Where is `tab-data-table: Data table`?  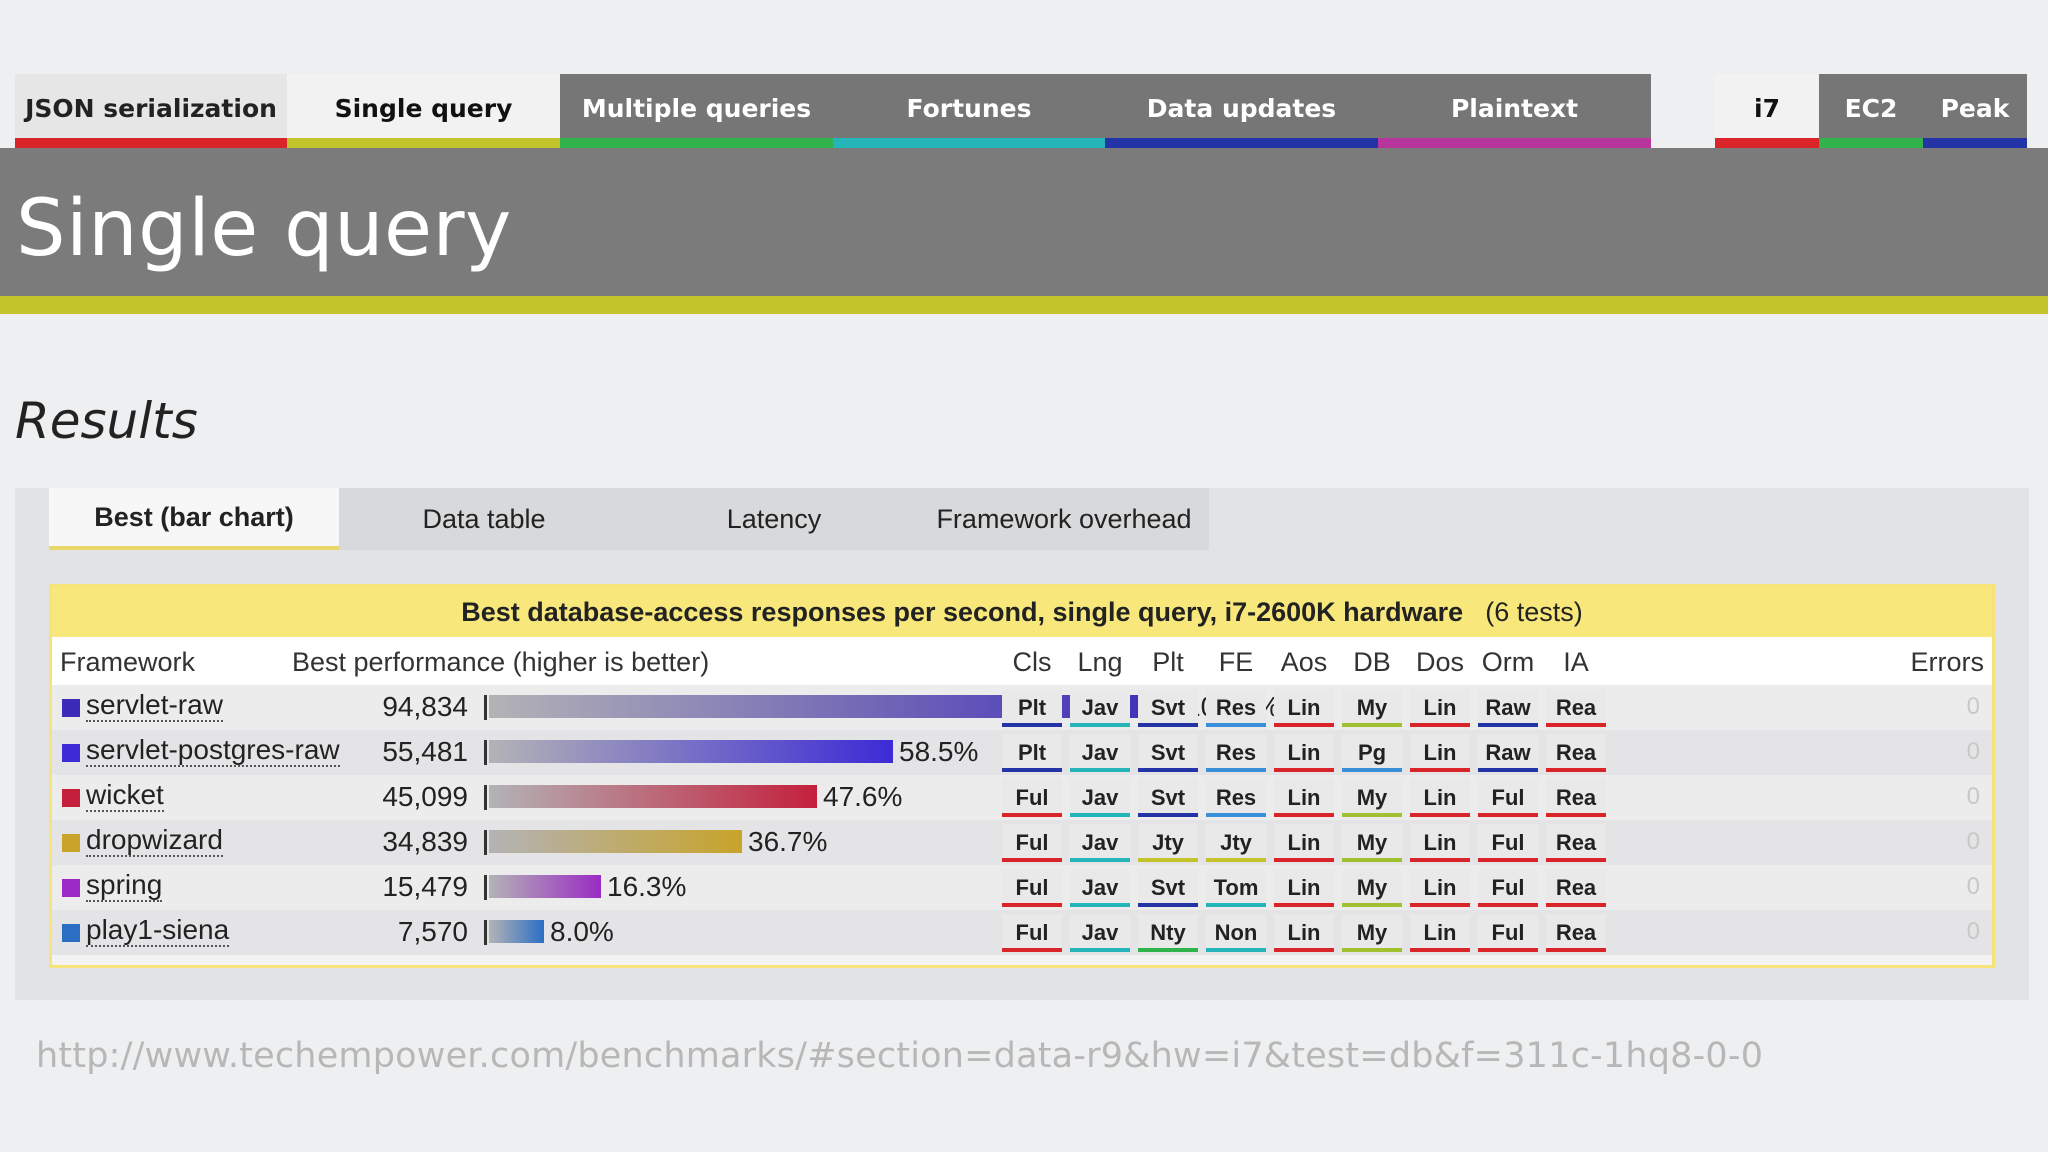 tab-data-table: Data table is located at coordinates (484, 519).